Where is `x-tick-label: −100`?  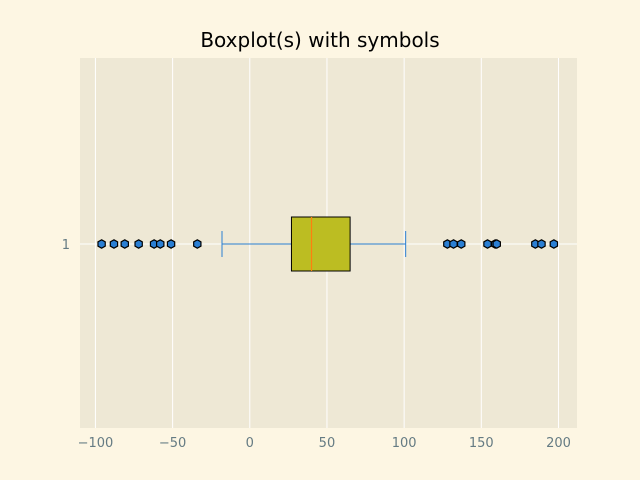 x-tick-label: −100 is located at coordinates (96, 443).